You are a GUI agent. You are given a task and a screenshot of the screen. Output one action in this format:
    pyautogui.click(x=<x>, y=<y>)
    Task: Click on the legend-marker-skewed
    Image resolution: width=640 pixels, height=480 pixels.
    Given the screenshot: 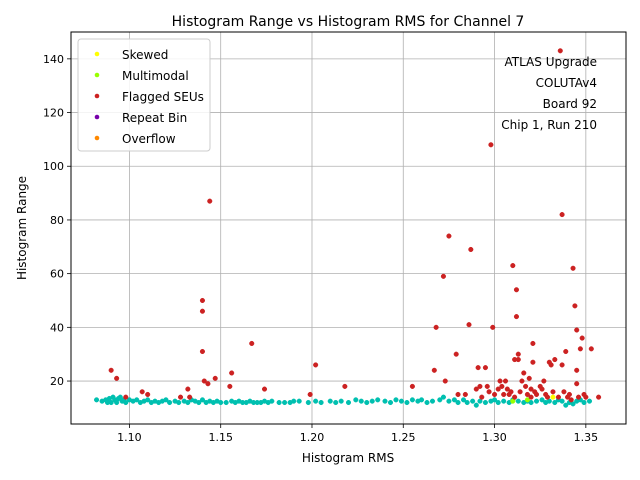 What is the action you would take?
    pyautogui.click(x=97, y=54)
    